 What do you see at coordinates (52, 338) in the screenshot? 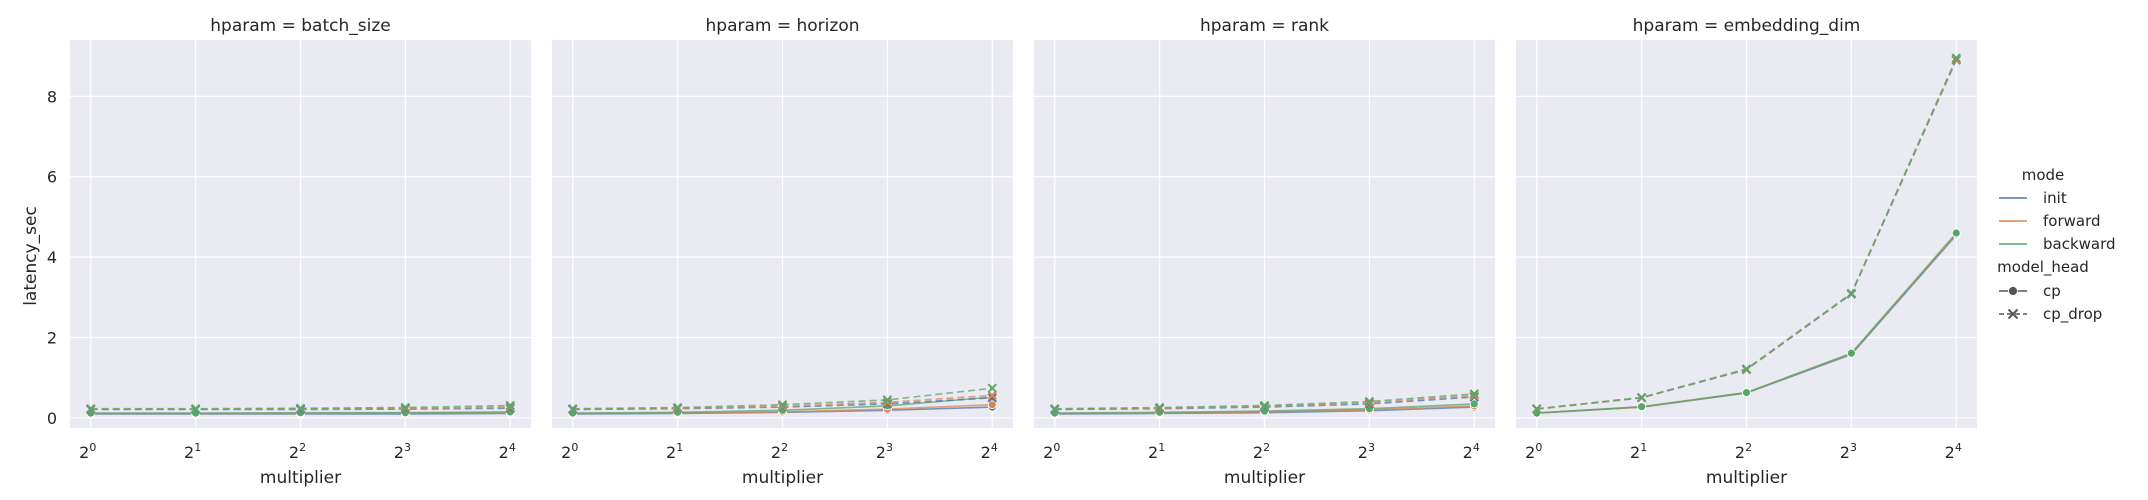
I see `y-tick-label: 2` at bounding box center [52, 338].